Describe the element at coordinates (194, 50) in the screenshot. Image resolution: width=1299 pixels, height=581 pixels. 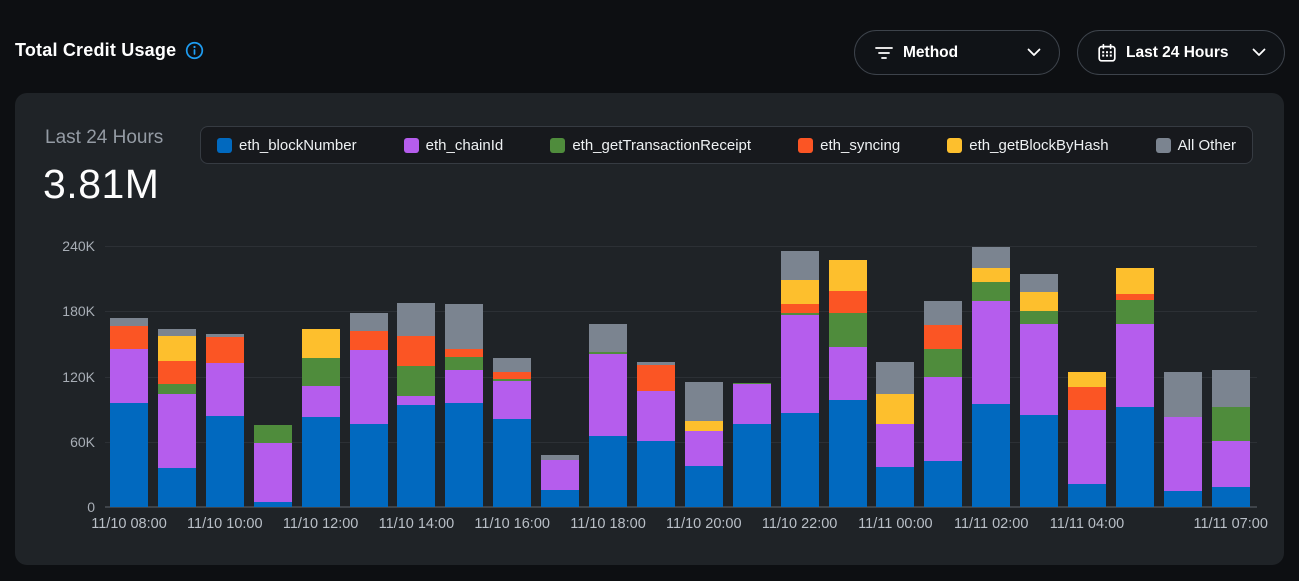
I see `info-icon` at that location.